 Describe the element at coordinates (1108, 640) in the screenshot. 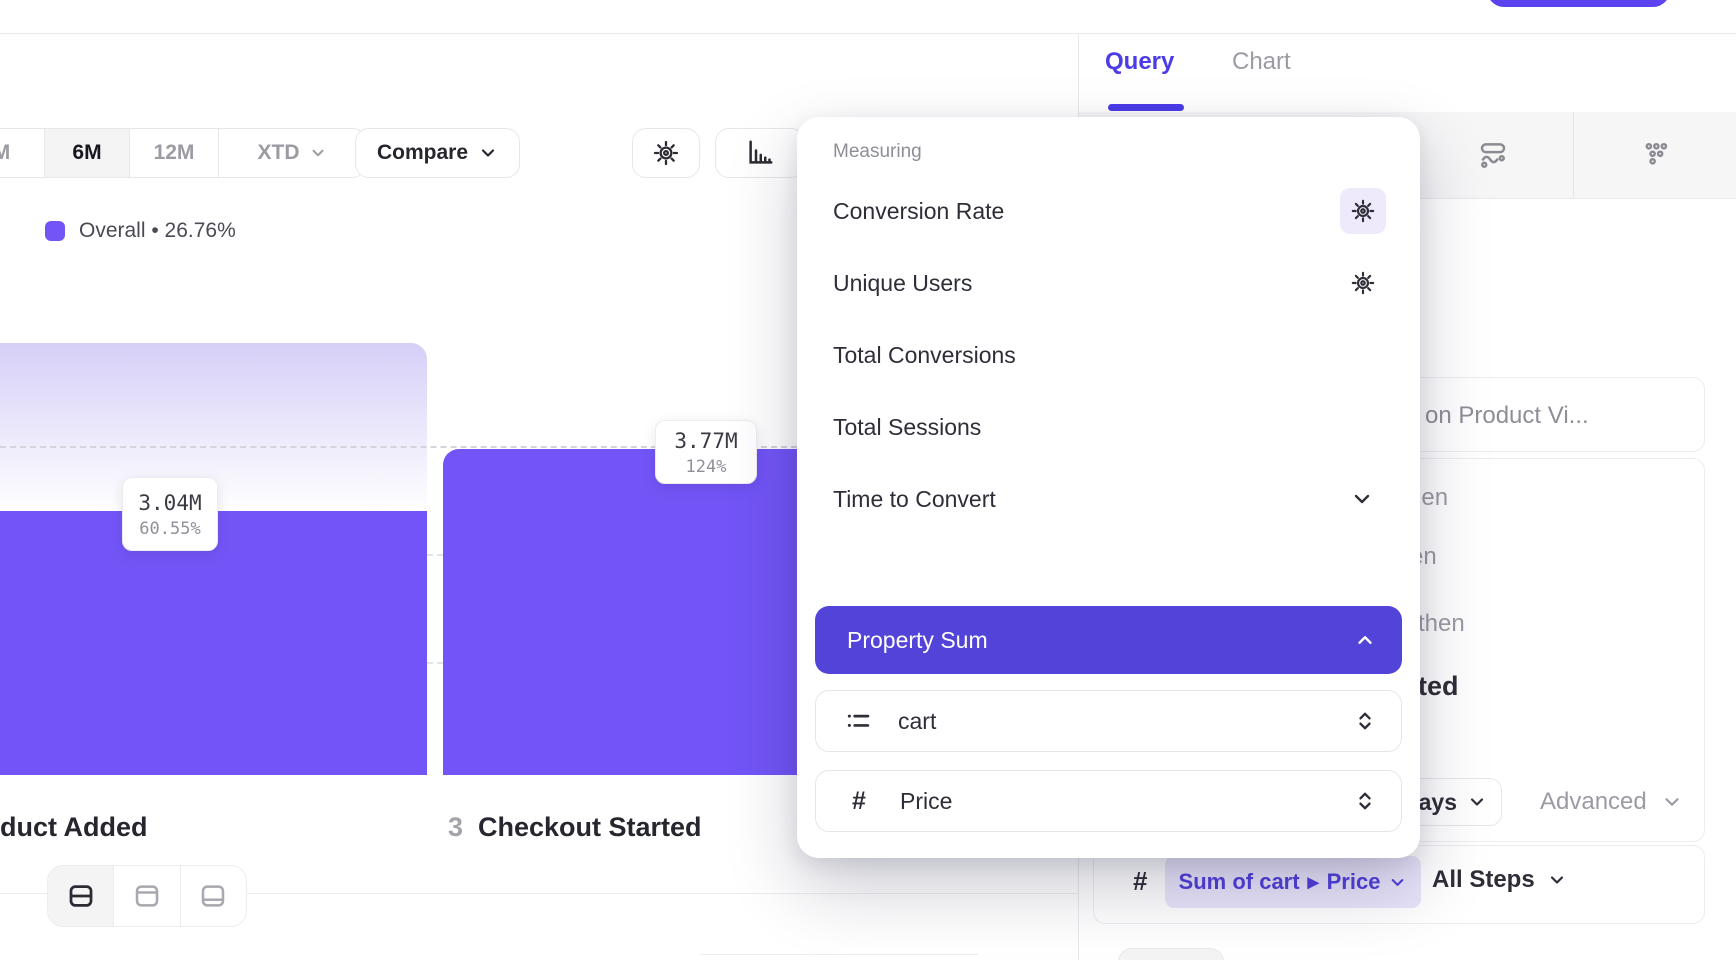

I see `menu-item-property-sum-selected: Property Sum` at that location.